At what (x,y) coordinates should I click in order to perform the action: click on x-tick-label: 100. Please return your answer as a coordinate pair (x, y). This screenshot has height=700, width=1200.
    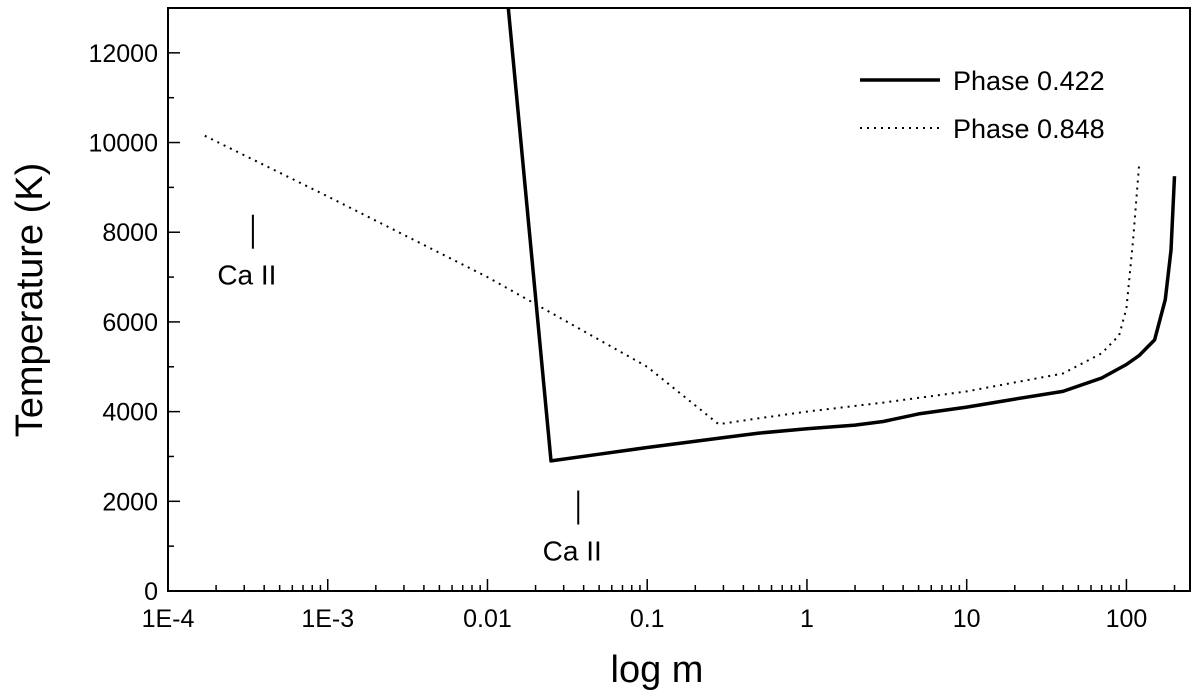
    Looking at the image, I should click on (1127, 619).